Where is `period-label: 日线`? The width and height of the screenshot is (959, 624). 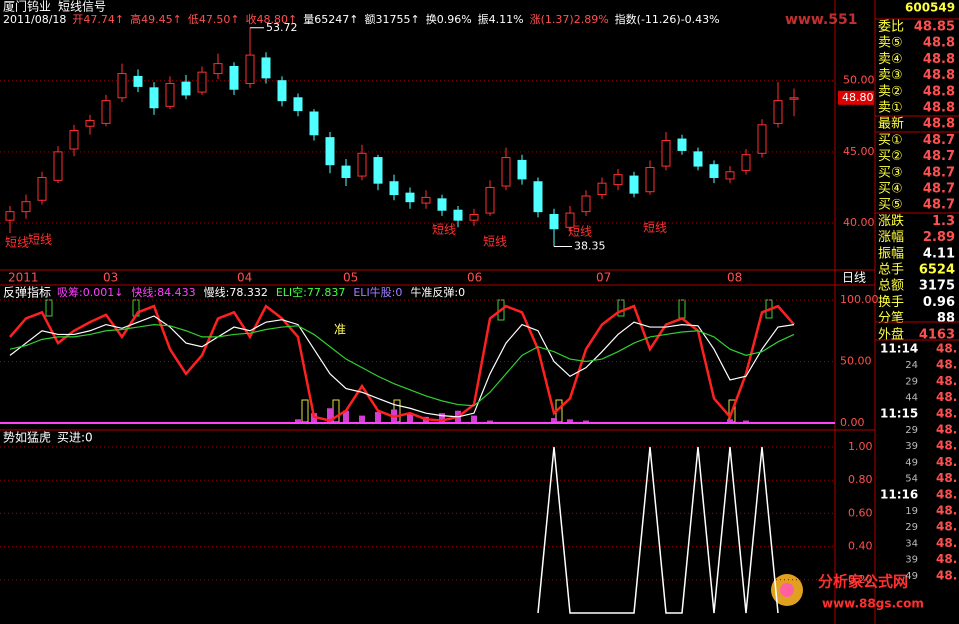 period-label: 日线 is located at coordinates (854, 278).